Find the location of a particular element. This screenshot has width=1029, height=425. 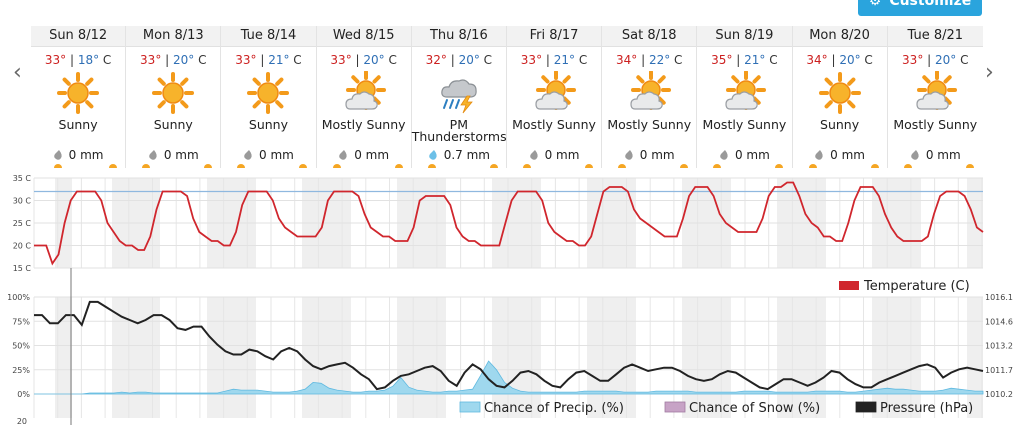

low-temp: 20° is located at coordinates (469, 60).